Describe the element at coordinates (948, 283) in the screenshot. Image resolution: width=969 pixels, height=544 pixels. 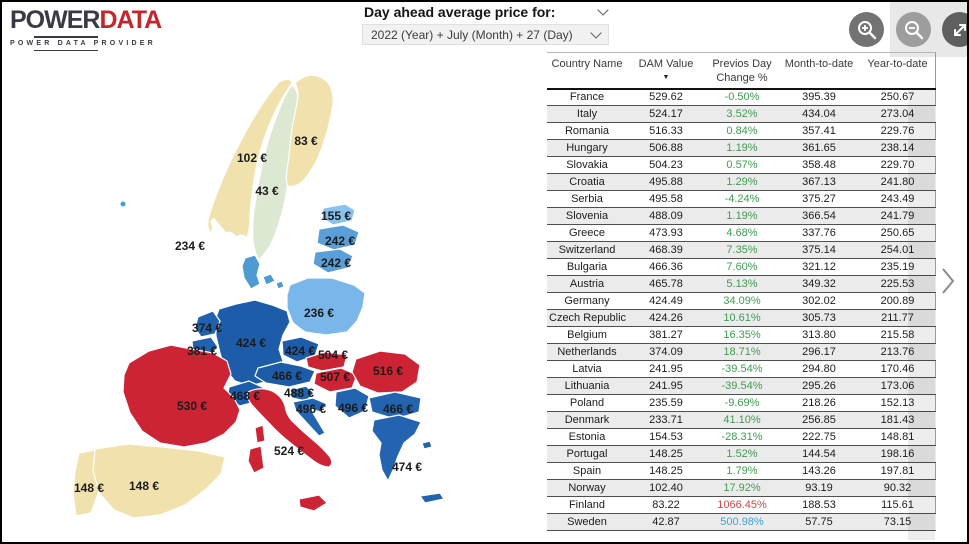
I see `next-page-button` at that location.